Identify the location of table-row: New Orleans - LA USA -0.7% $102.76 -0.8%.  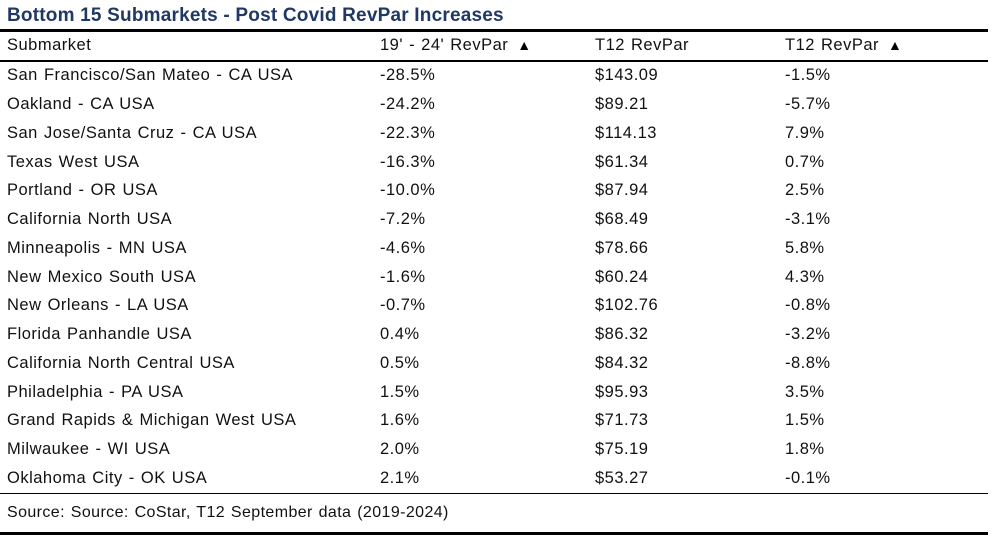
(496, 306).